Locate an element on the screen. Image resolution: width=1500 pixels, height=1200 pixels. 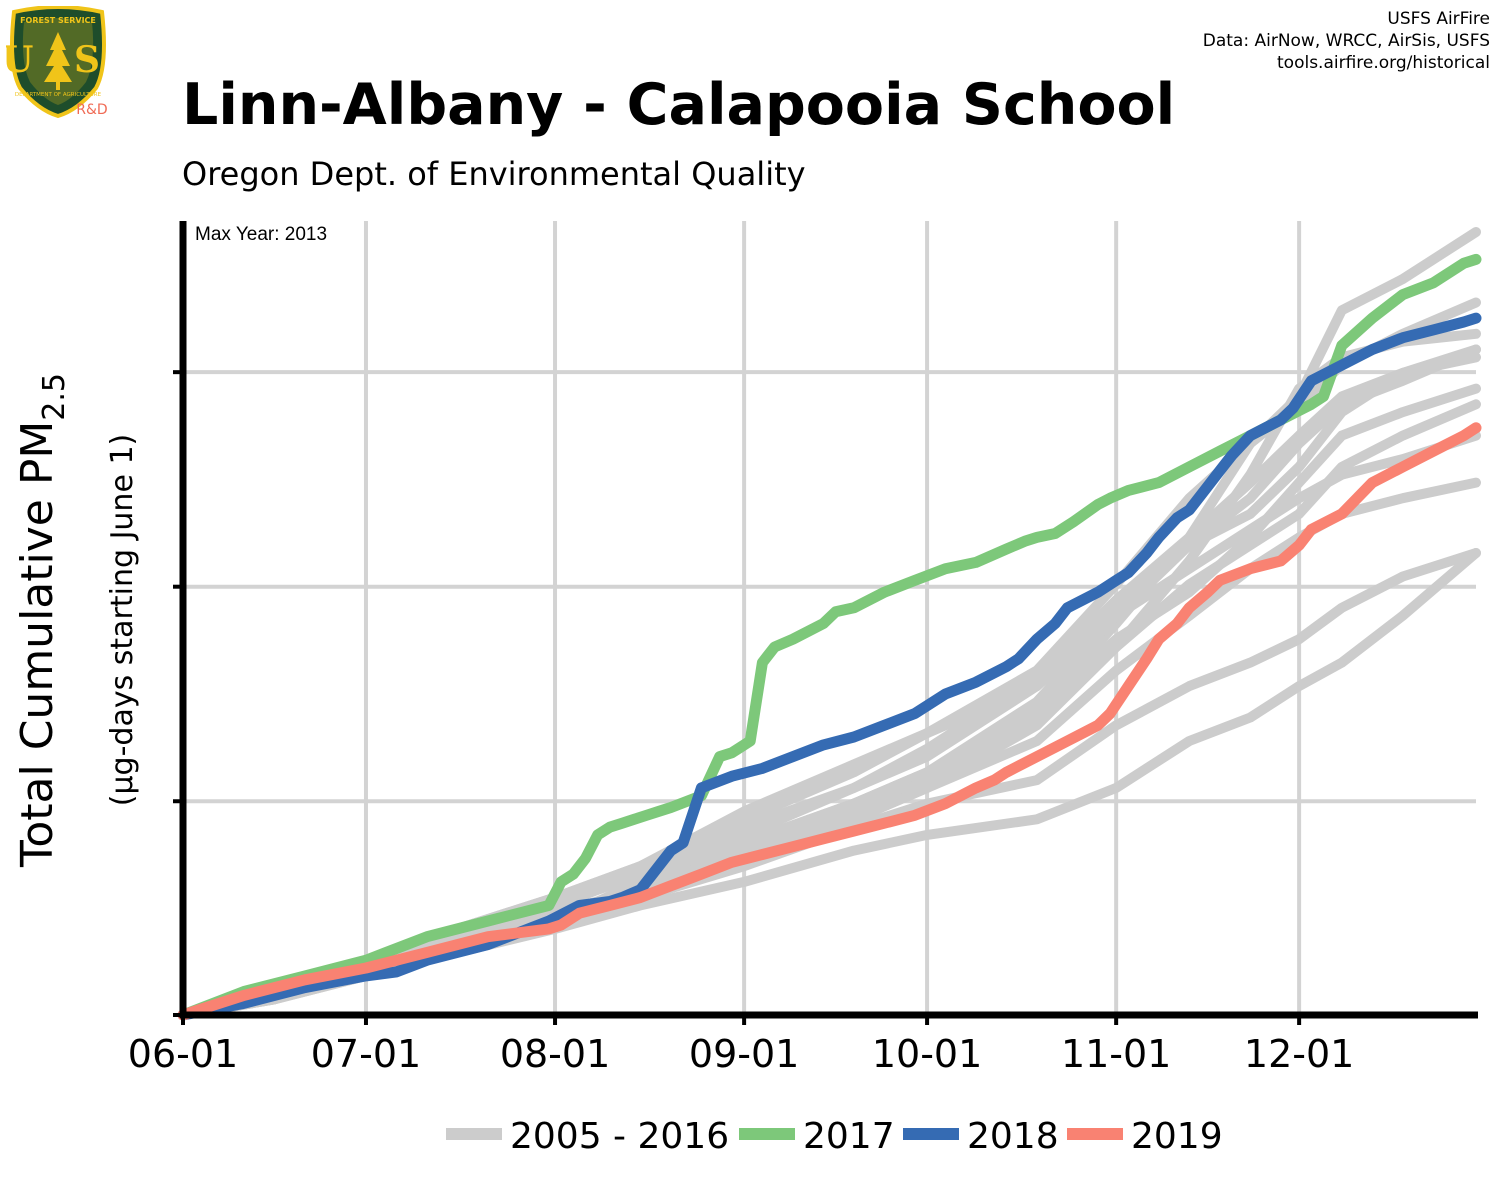
legend: 2005 - 2016 2017 2018 2019 is located at coordinates (834, 1136).